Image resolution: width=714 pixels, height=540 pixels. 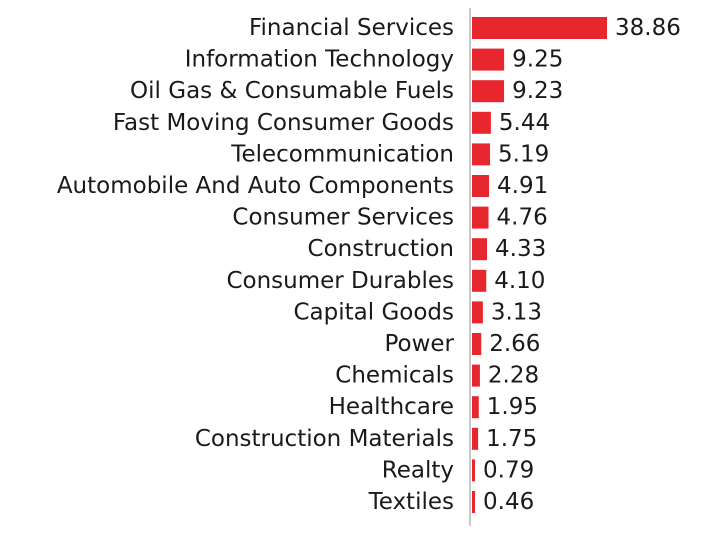 What do you see at coordinates (319, 60) in the screenshot?
I see `category-label: Information Technology` at bounding box center [319, 60].